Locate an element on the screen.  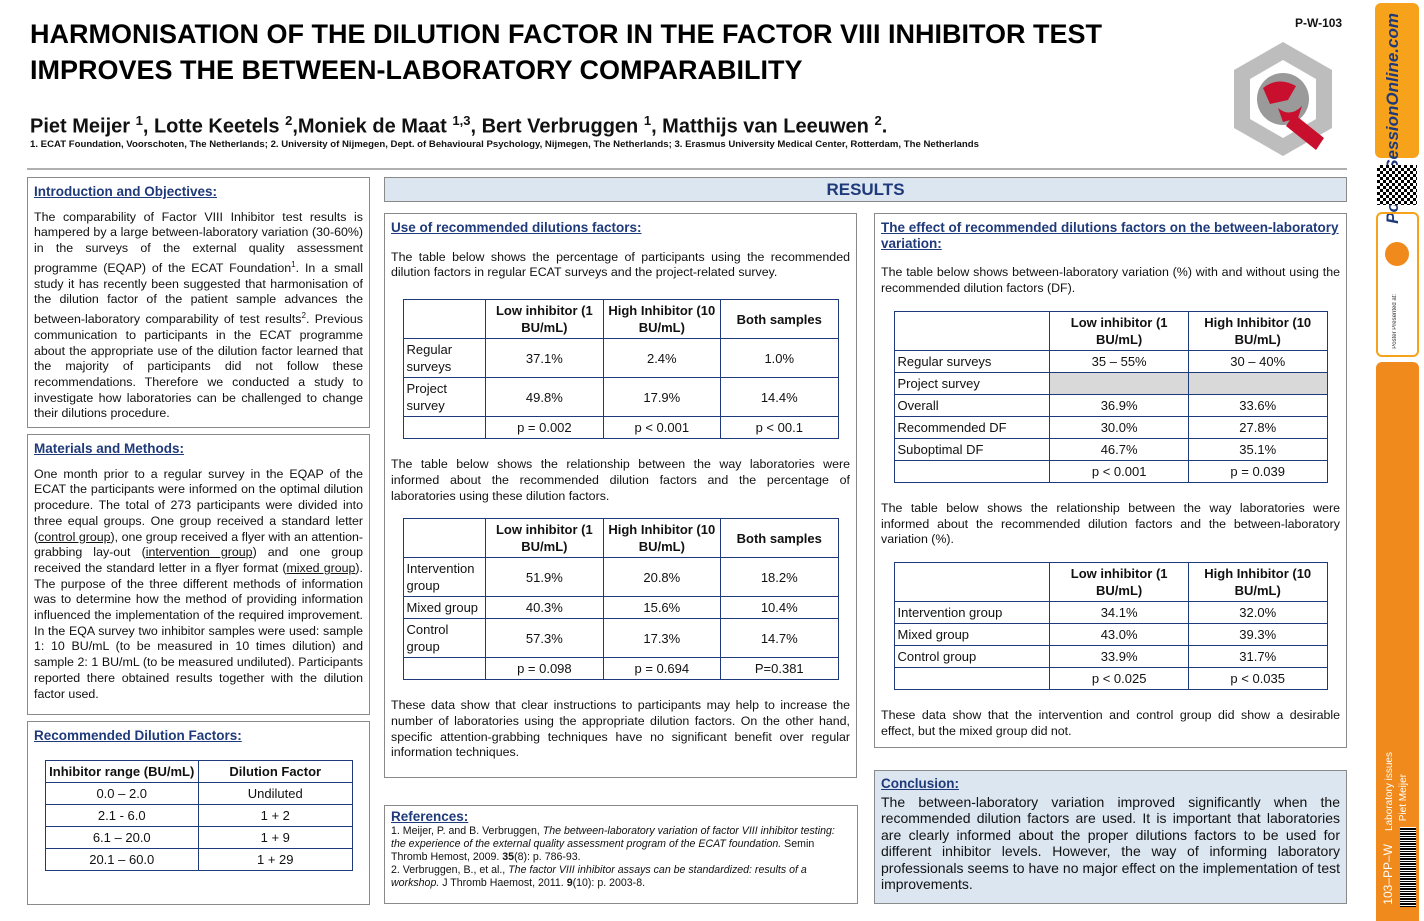
author-name: , Bert Verbruggen is located at coordinates (557, 126).